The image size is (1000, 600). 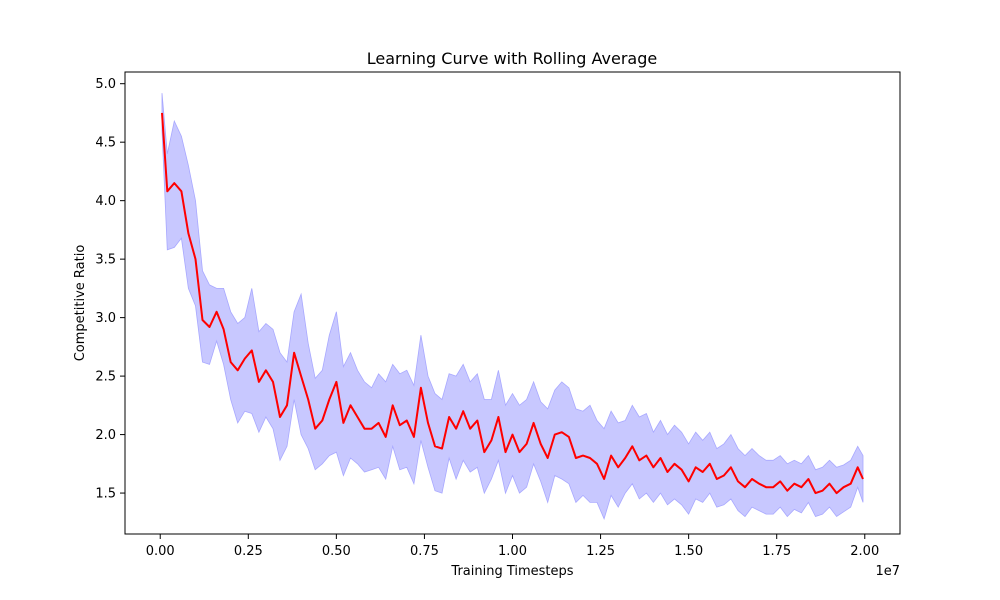 What do you see at coordinates (776, 551) in the screenshot?
I see `x-tick-label: 1.75` at bounding box center [776, 551].